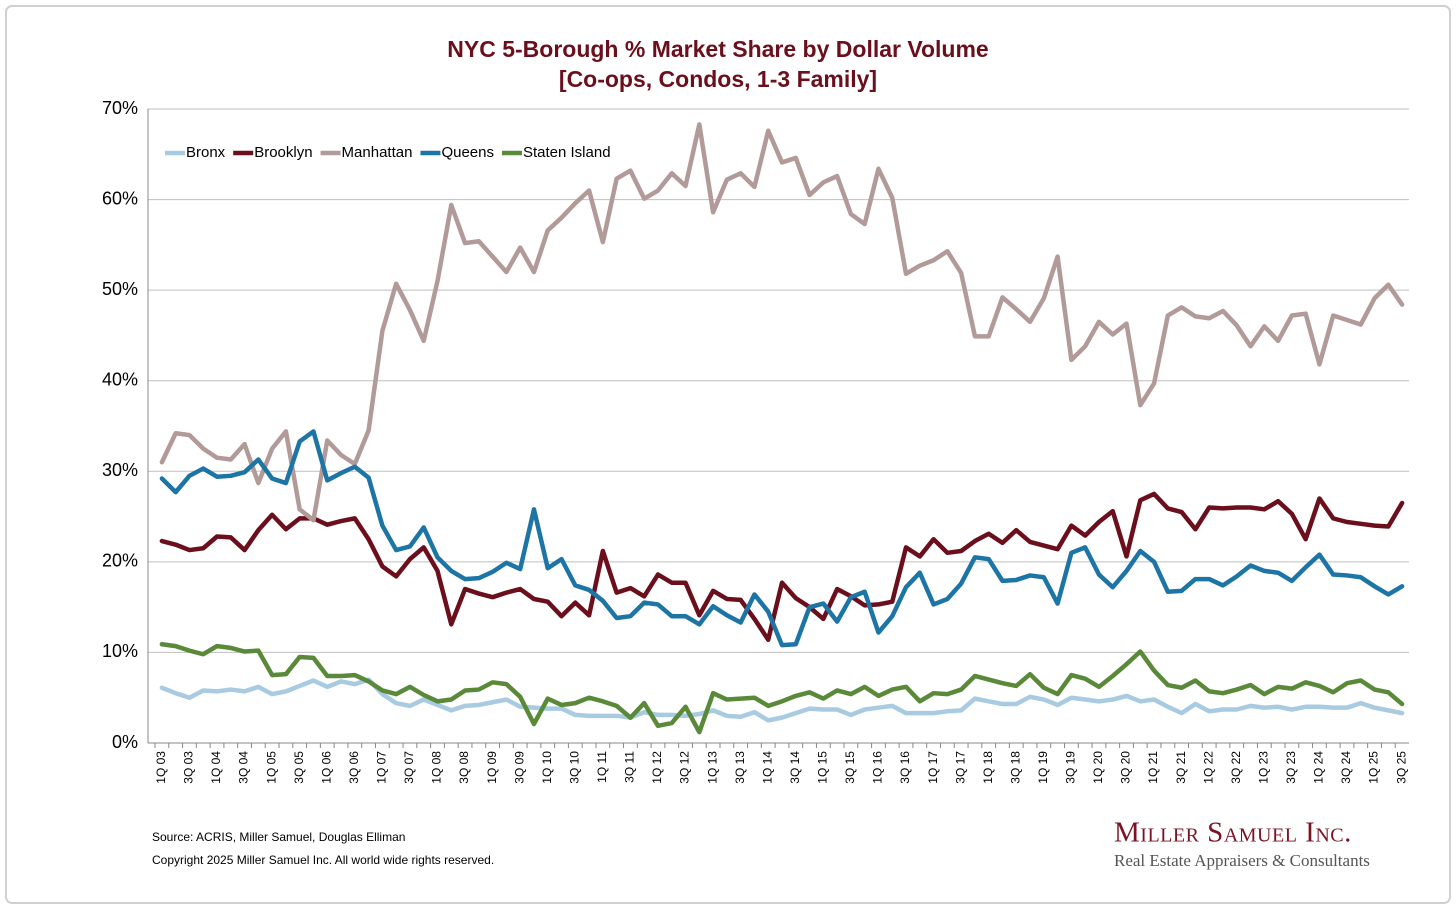 The height and width of the screenshot is (914, 1456). Describe the element at coordinates (1098, 767) in the screenshot. I see `x-tick-label: 1Q 20` at that location.